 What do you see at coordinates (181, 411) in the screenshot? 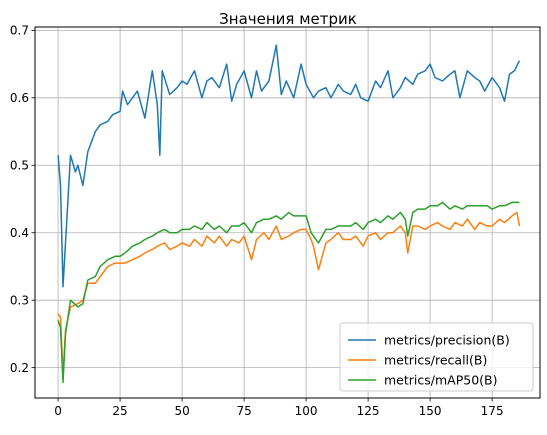
I see `x-tick-label: 50` at bounding box center [181, 411].